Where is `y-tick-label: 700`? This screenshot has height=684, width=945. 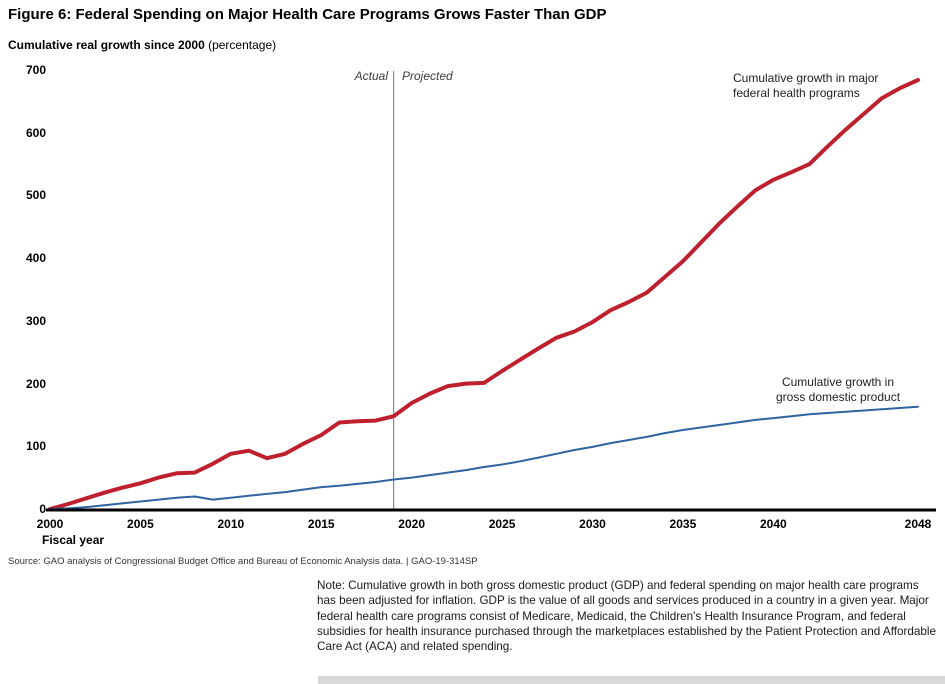 y-tick-label: 700 is located at coordinates (35, 70).